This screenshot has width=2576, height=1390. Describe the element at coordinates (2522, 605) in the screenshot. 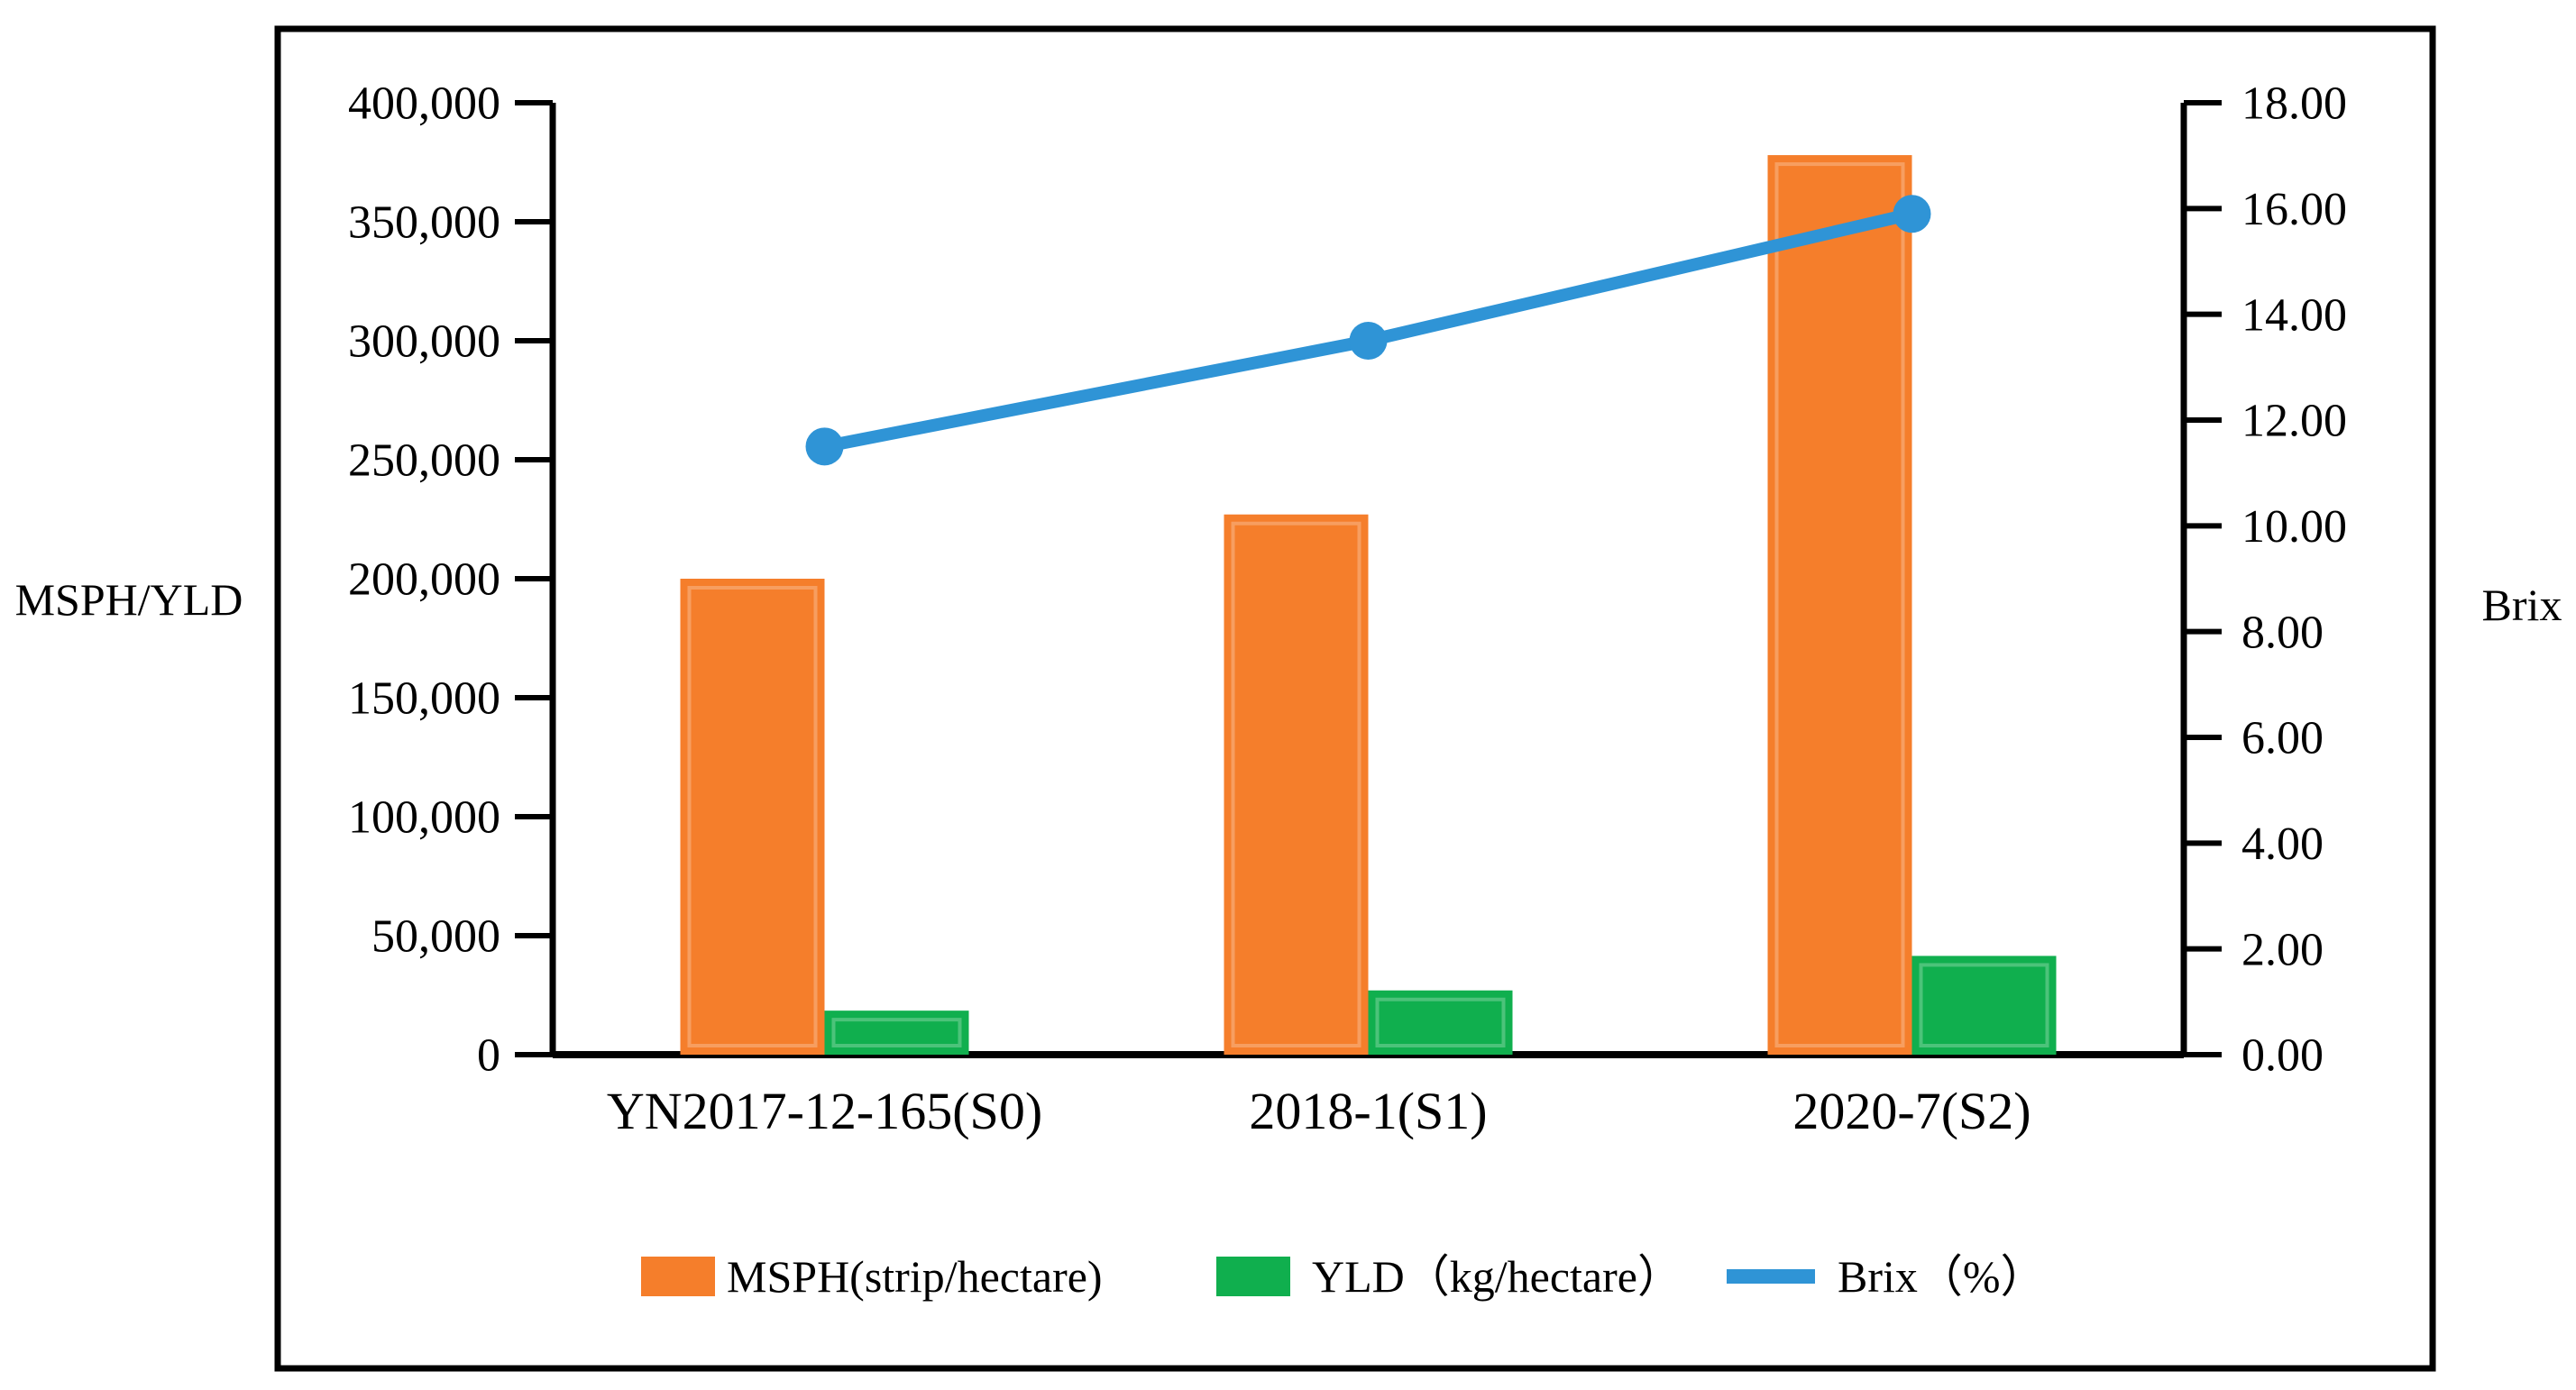

I see `right-axis-title: Brix` at that location.